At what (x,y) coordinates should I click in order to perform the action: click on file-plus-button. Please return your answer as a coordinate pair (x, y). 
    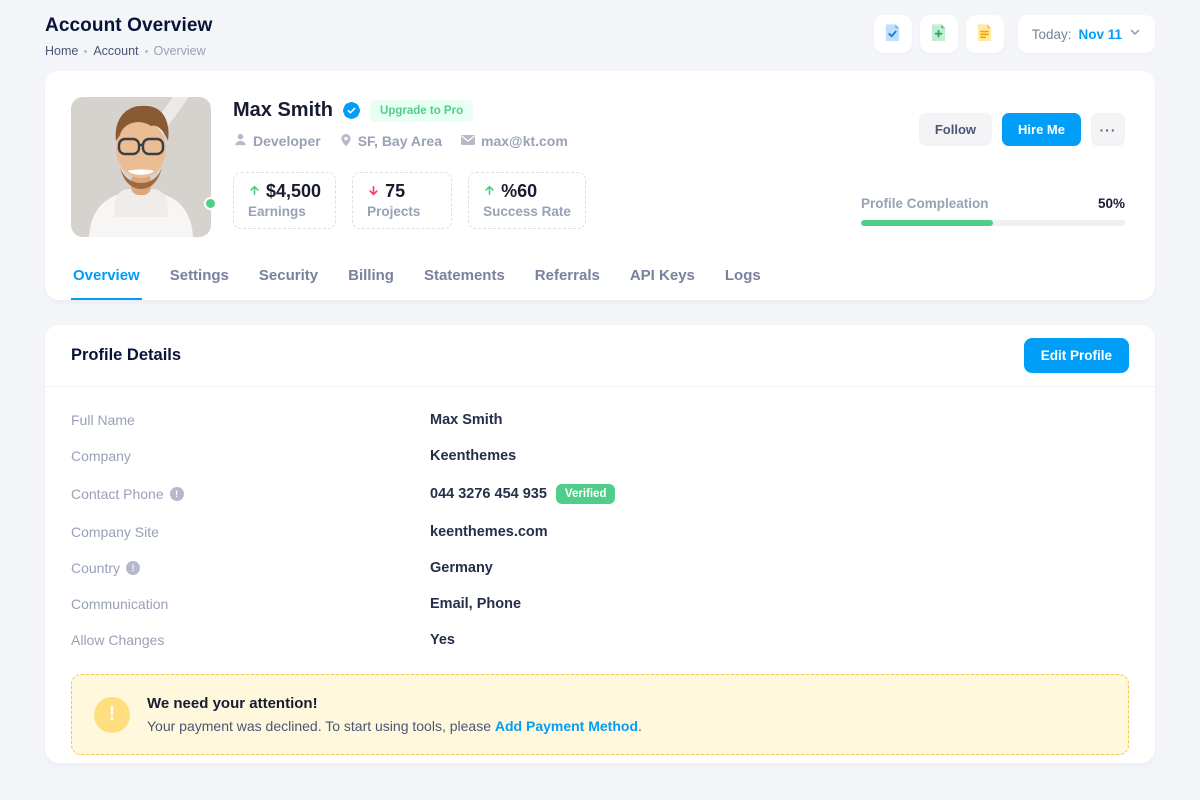
    Looking at the image, I should click on (938, 34).